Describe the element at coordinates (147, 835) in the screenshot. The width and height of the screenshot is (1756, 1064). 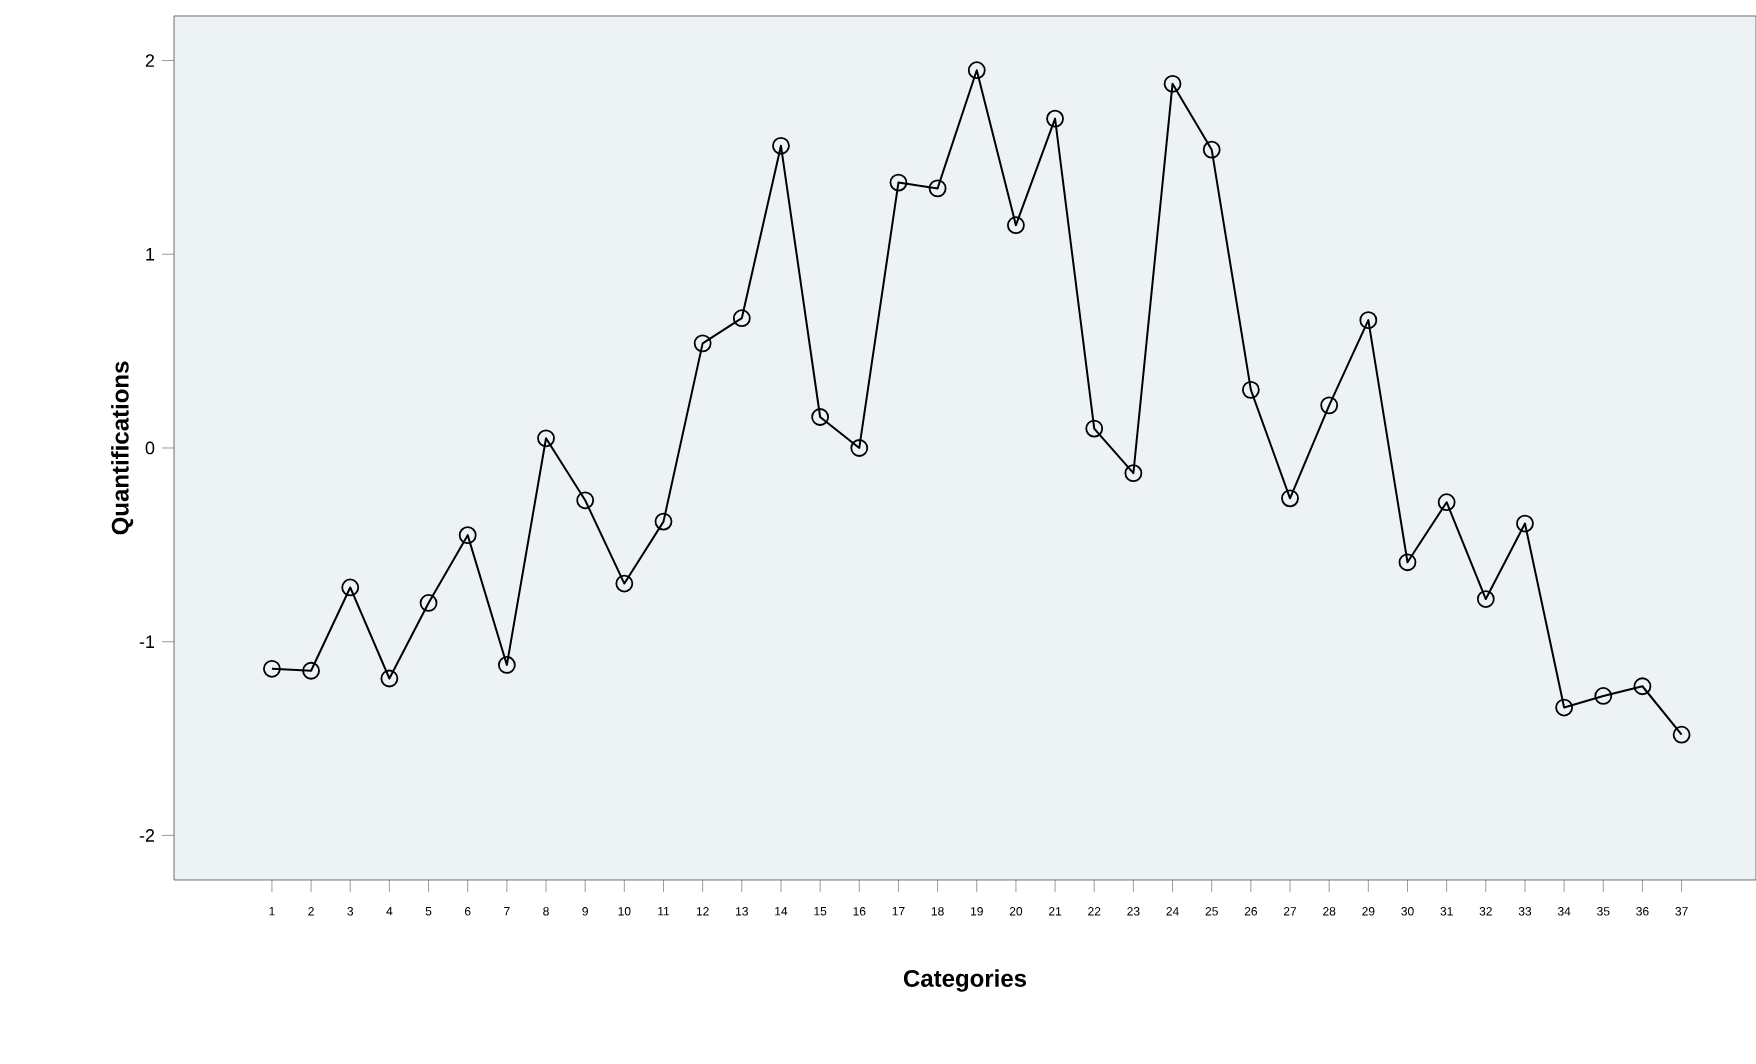
I see `y-tick-label: -2` at that location.